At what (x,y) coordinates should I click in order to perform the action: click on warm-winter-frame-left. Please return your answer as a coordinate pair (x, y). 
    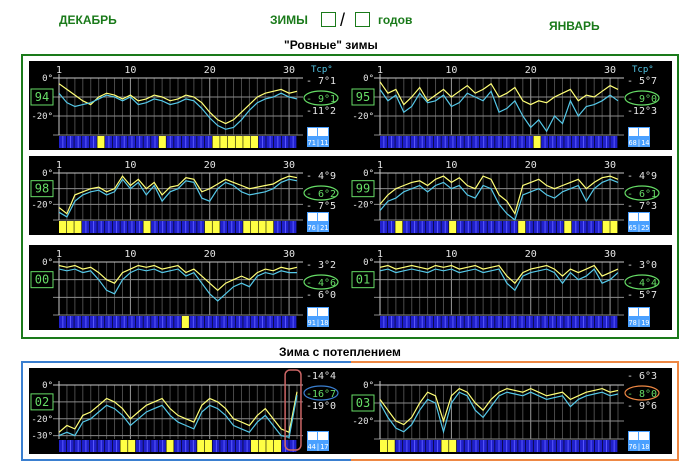
    Looking at the image, I should click on (186, 411).